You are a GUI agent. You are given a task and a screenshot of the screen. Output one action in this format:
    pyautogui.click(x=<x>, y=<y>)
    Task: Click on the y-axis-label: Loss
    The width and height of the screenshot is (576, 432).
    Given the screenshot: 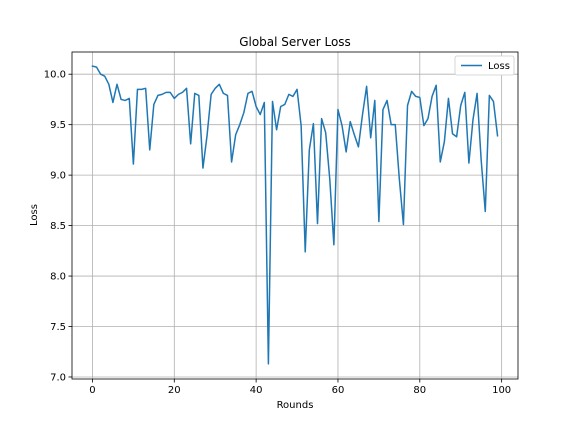 What is the action you would take?
    pyautogui.click(x=34, y=215)
    